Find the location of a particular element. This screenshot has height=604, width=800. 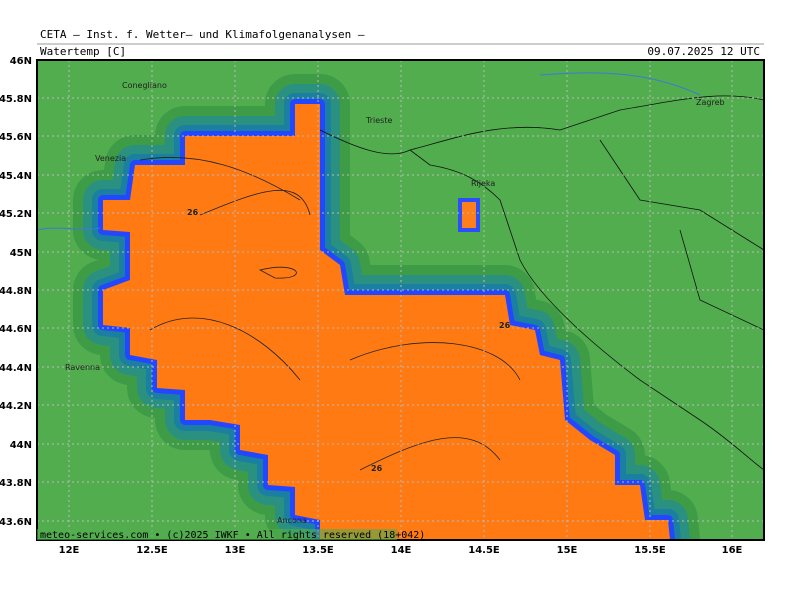

place-label: Ancona is located at coordinates (292, 520).